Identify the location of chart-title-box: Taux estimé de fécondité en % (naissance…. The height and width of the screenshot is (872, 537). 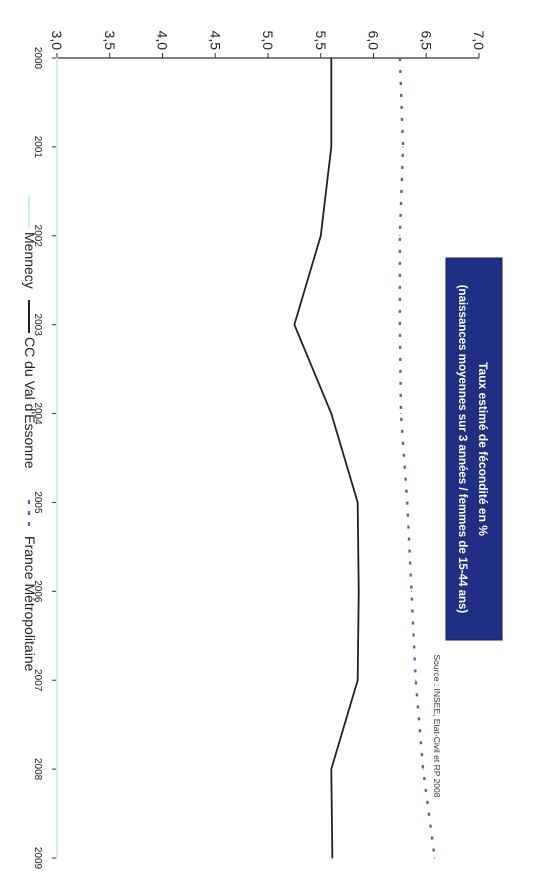
(474, 449).